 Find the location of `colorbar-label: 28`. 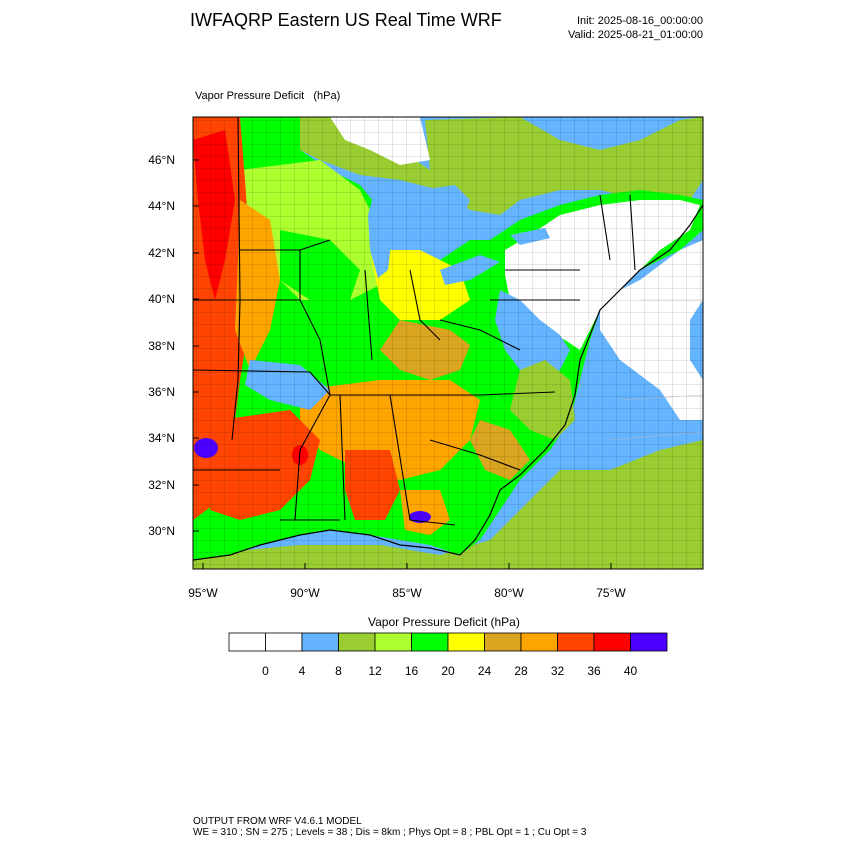

colorbar-label: 28 is located at coordinates (521, 671).